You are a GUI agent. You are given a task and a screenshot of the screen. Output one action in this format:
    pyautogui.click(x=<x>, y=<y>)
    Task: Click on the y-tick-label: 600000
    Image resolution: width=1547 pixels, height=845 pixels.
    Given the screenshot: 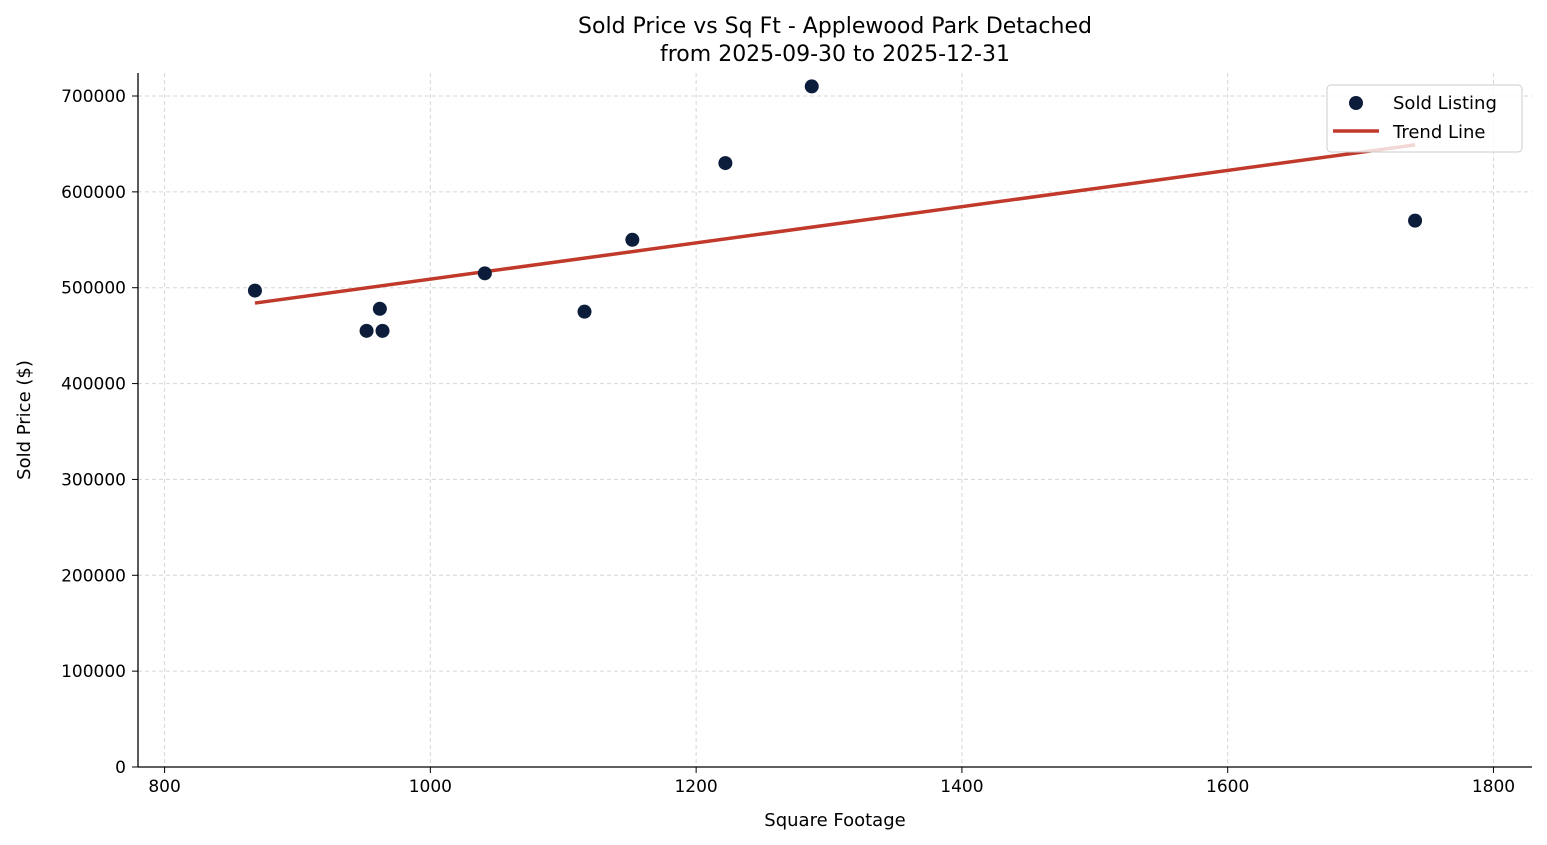 What is the action you would take?
    pyautogui.click(x=93, y=193)
    